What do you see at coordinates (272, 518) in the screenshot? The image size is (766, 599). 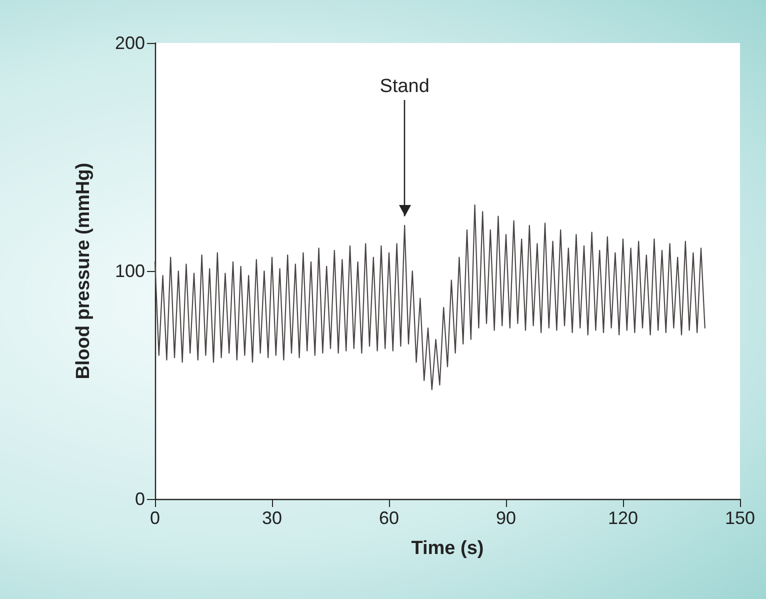 I see `x-tick-label: 30` at bounding box center [272, 518].